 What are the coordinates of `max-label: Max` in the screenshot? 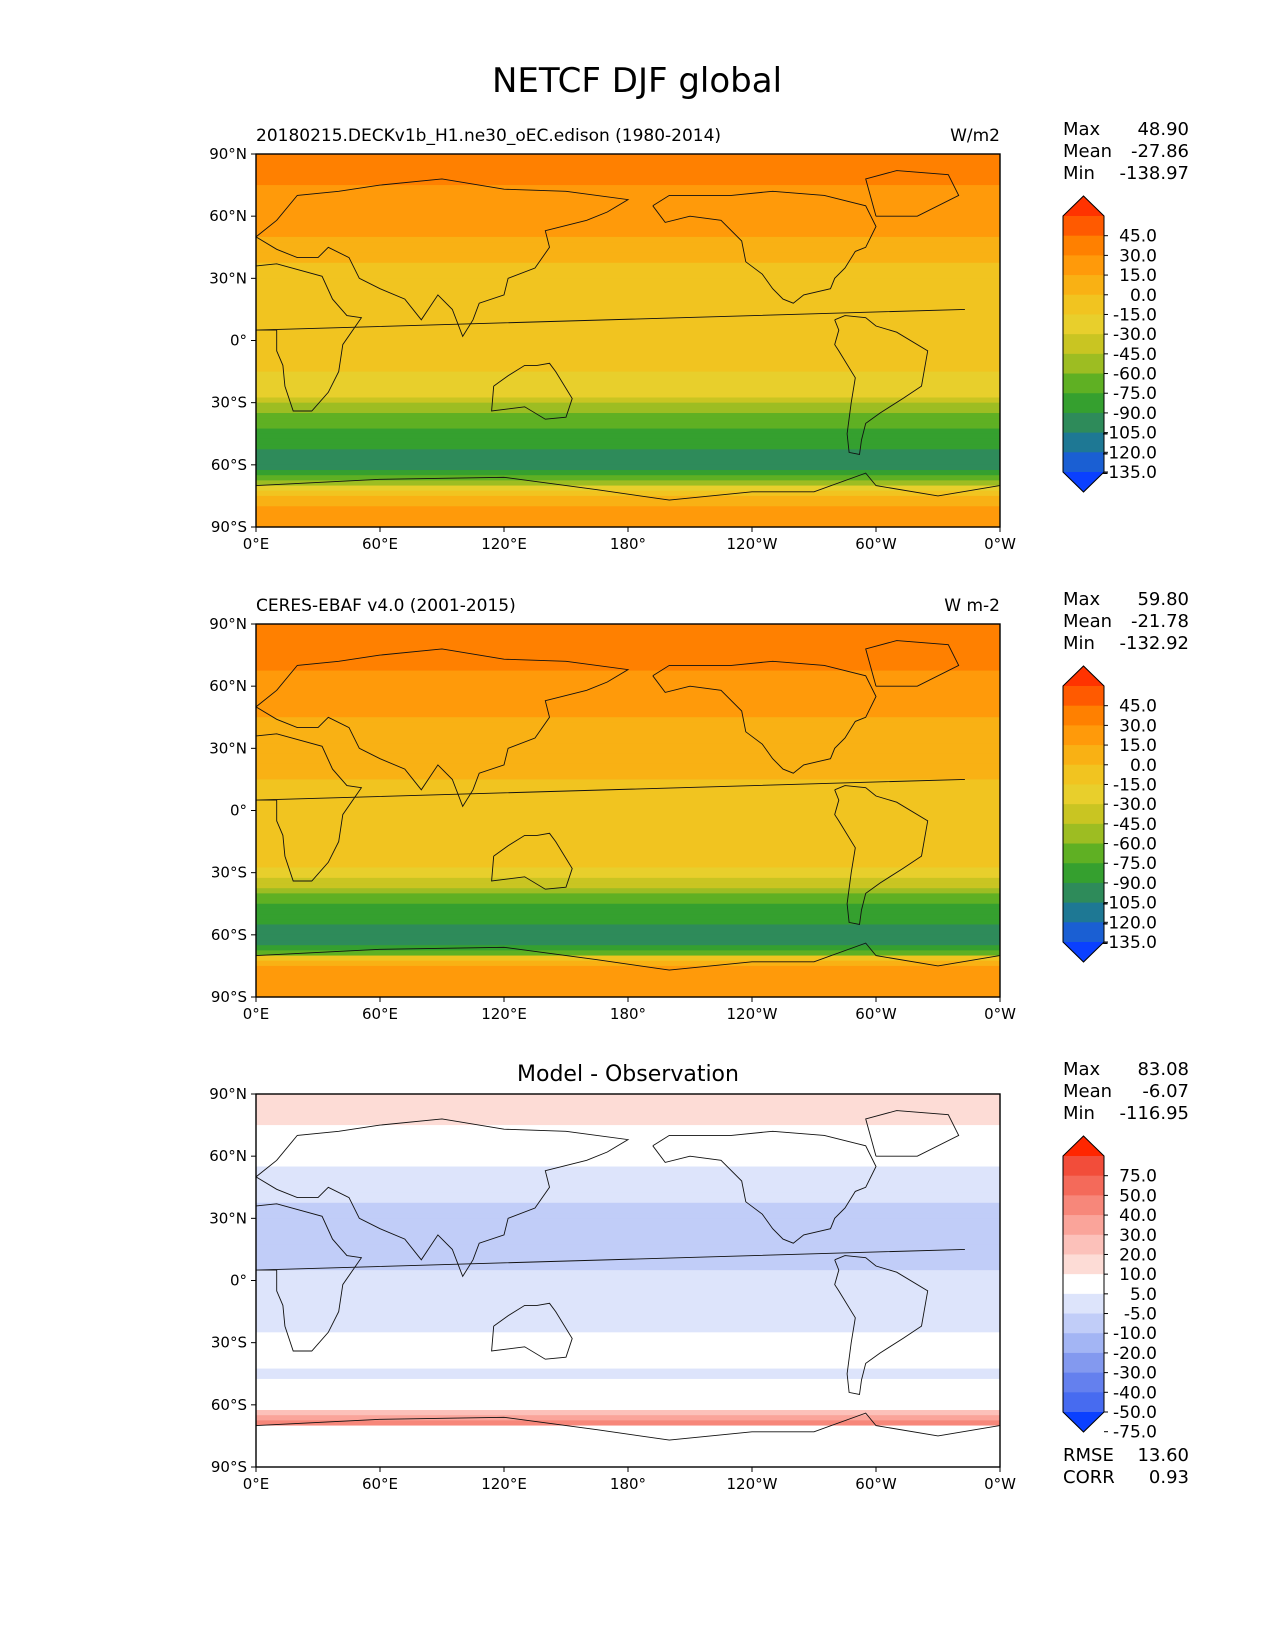 It's located at (1082, 599).